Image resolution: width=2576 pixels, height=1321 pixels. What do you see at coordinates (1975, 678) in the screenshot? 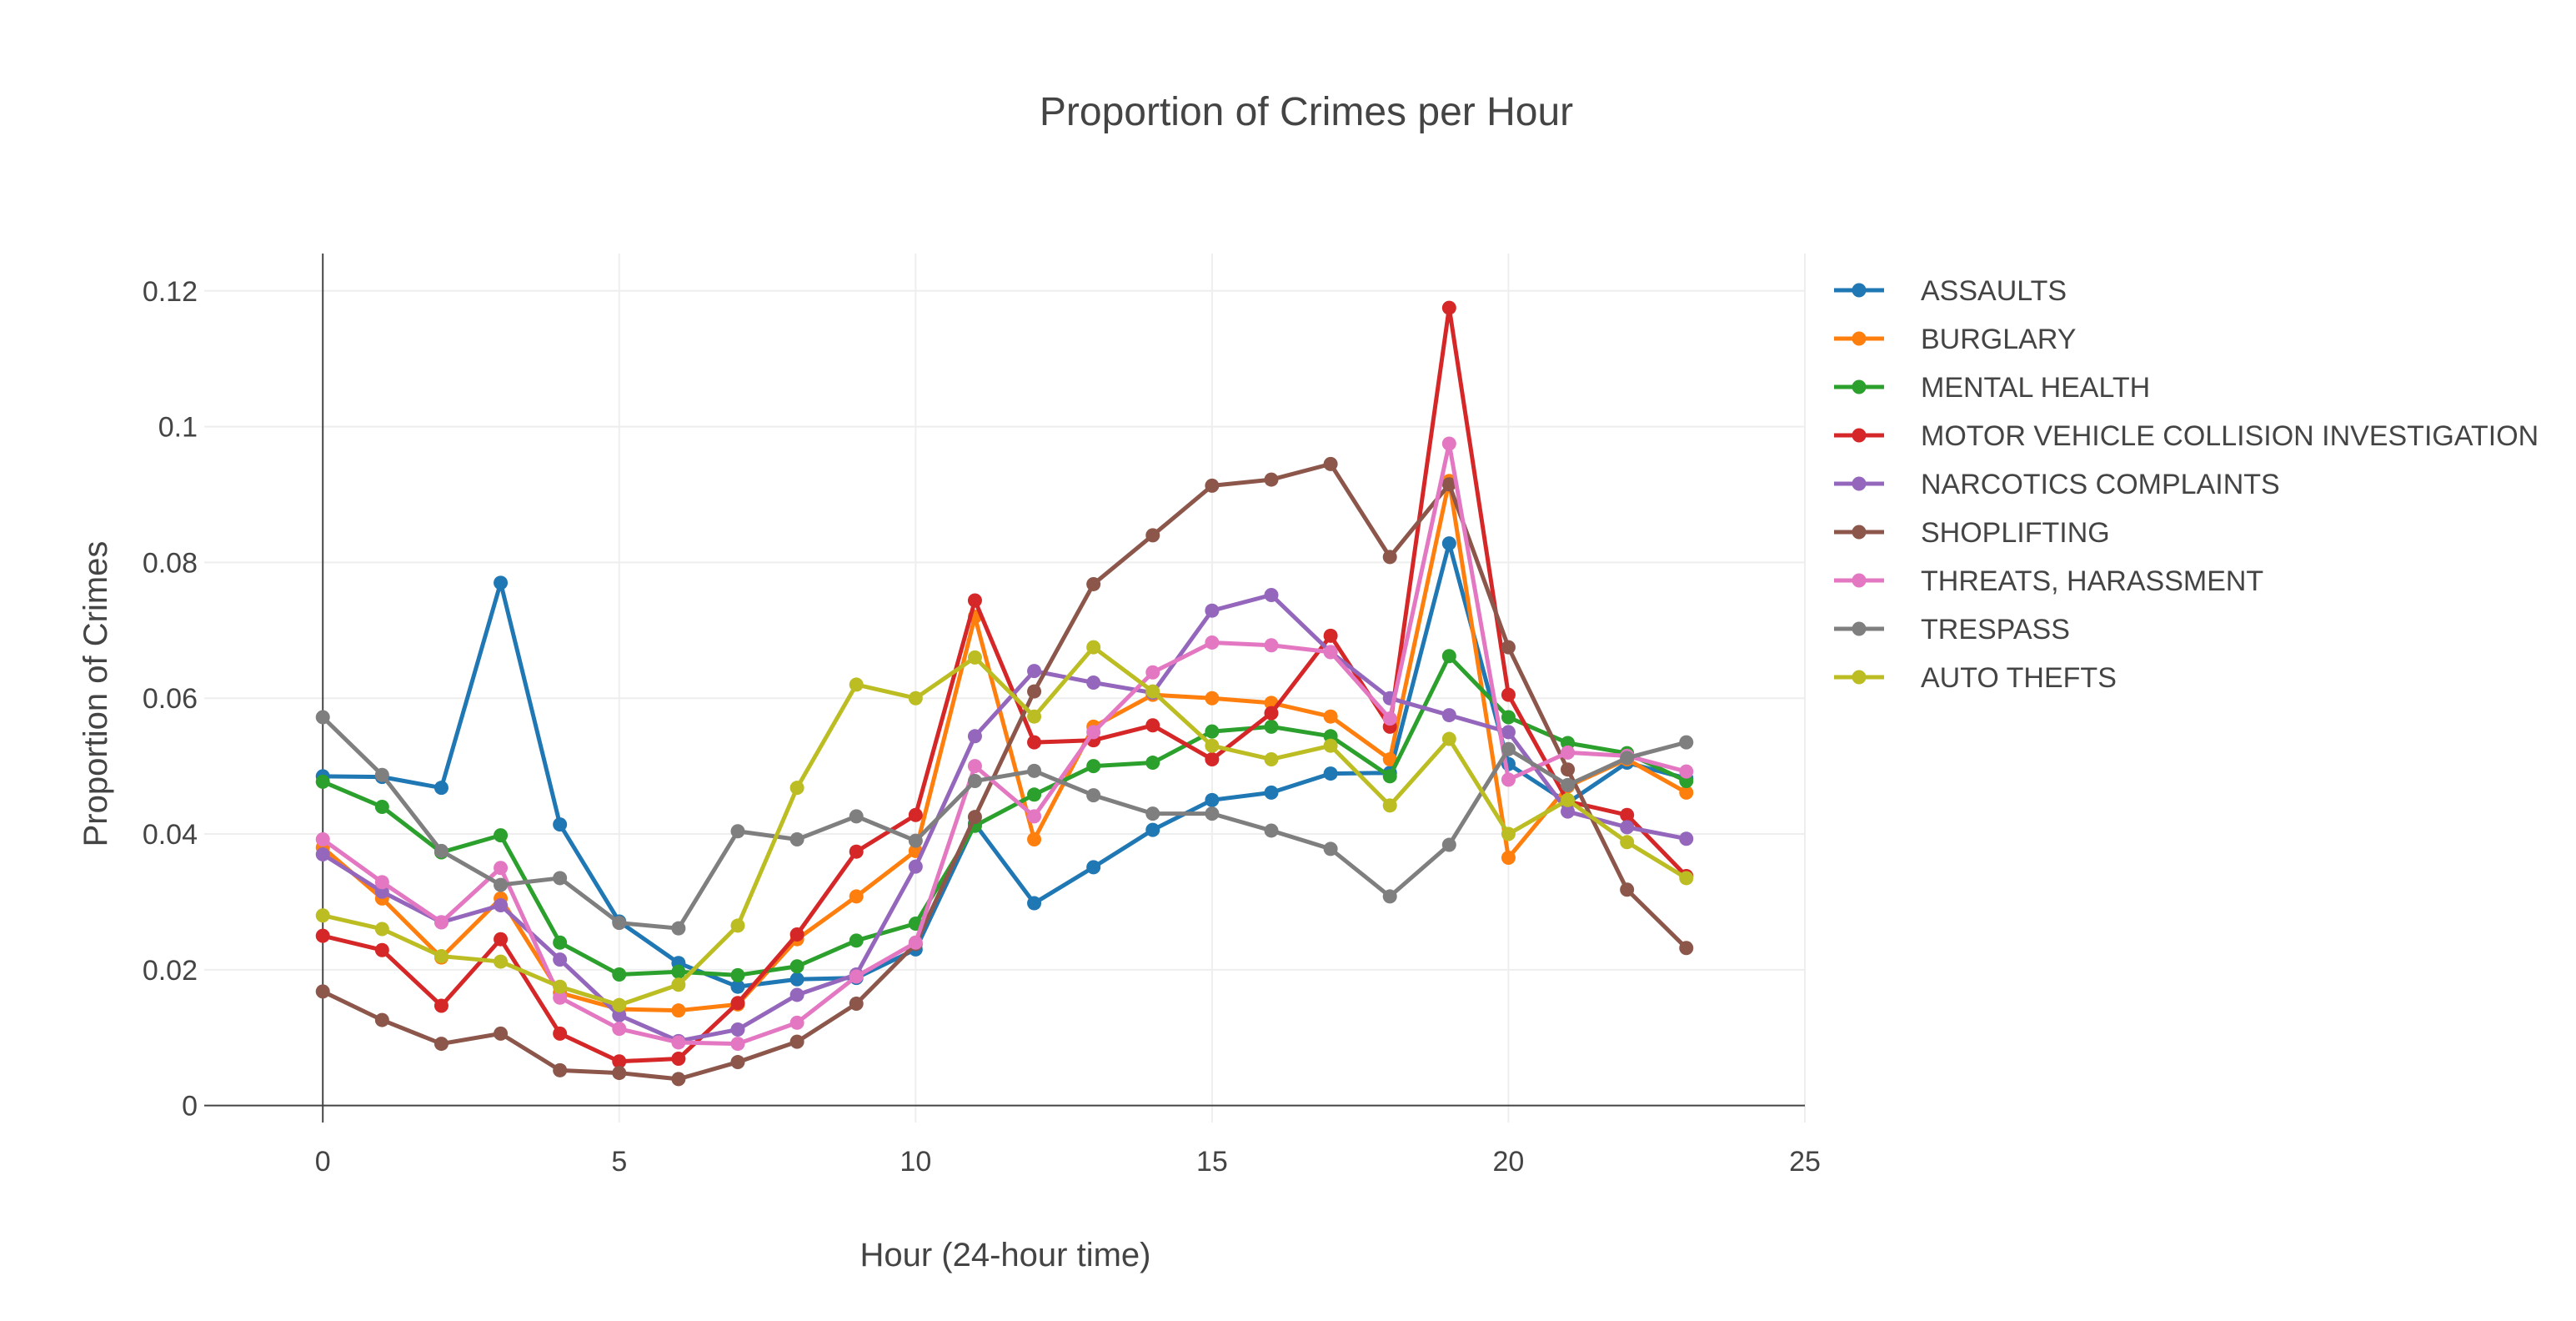
I see `legend-item: AUTO THEFTS` at bounding box center [1975, 678].